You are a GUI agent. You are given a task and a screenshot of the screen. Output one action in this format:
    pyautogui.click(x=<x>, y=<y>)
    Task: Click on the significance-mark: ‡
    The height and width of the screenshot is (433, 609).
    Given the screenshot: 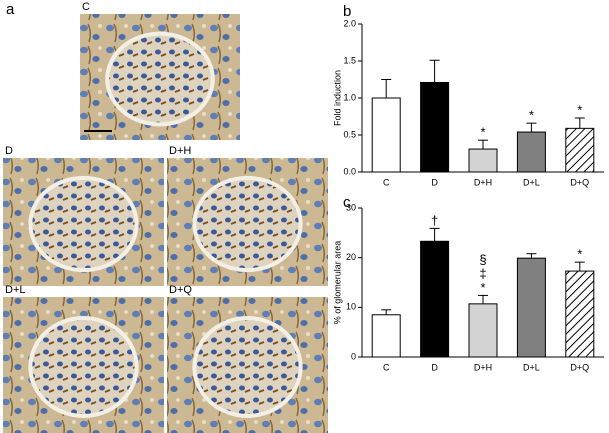 What is the action you would take?
    pyautogui.click(x=482, y=273)
    